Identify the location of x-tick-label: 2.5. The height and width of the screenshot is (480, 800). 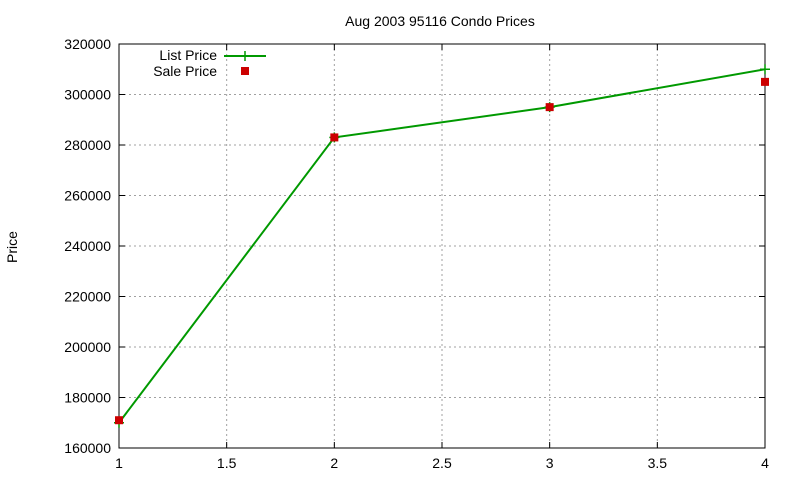
(442, 463).